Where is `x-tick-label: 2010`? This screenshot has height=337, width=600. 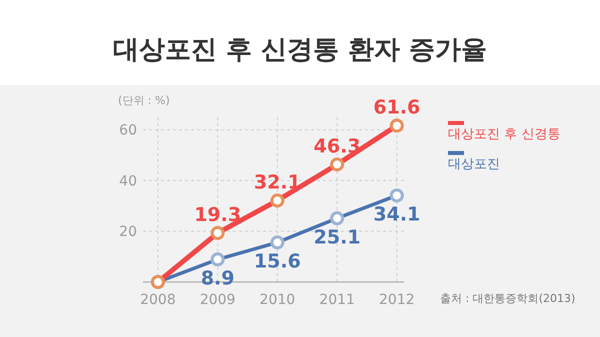 x-tick-label: 2010 is located at coordinates (278, 300).